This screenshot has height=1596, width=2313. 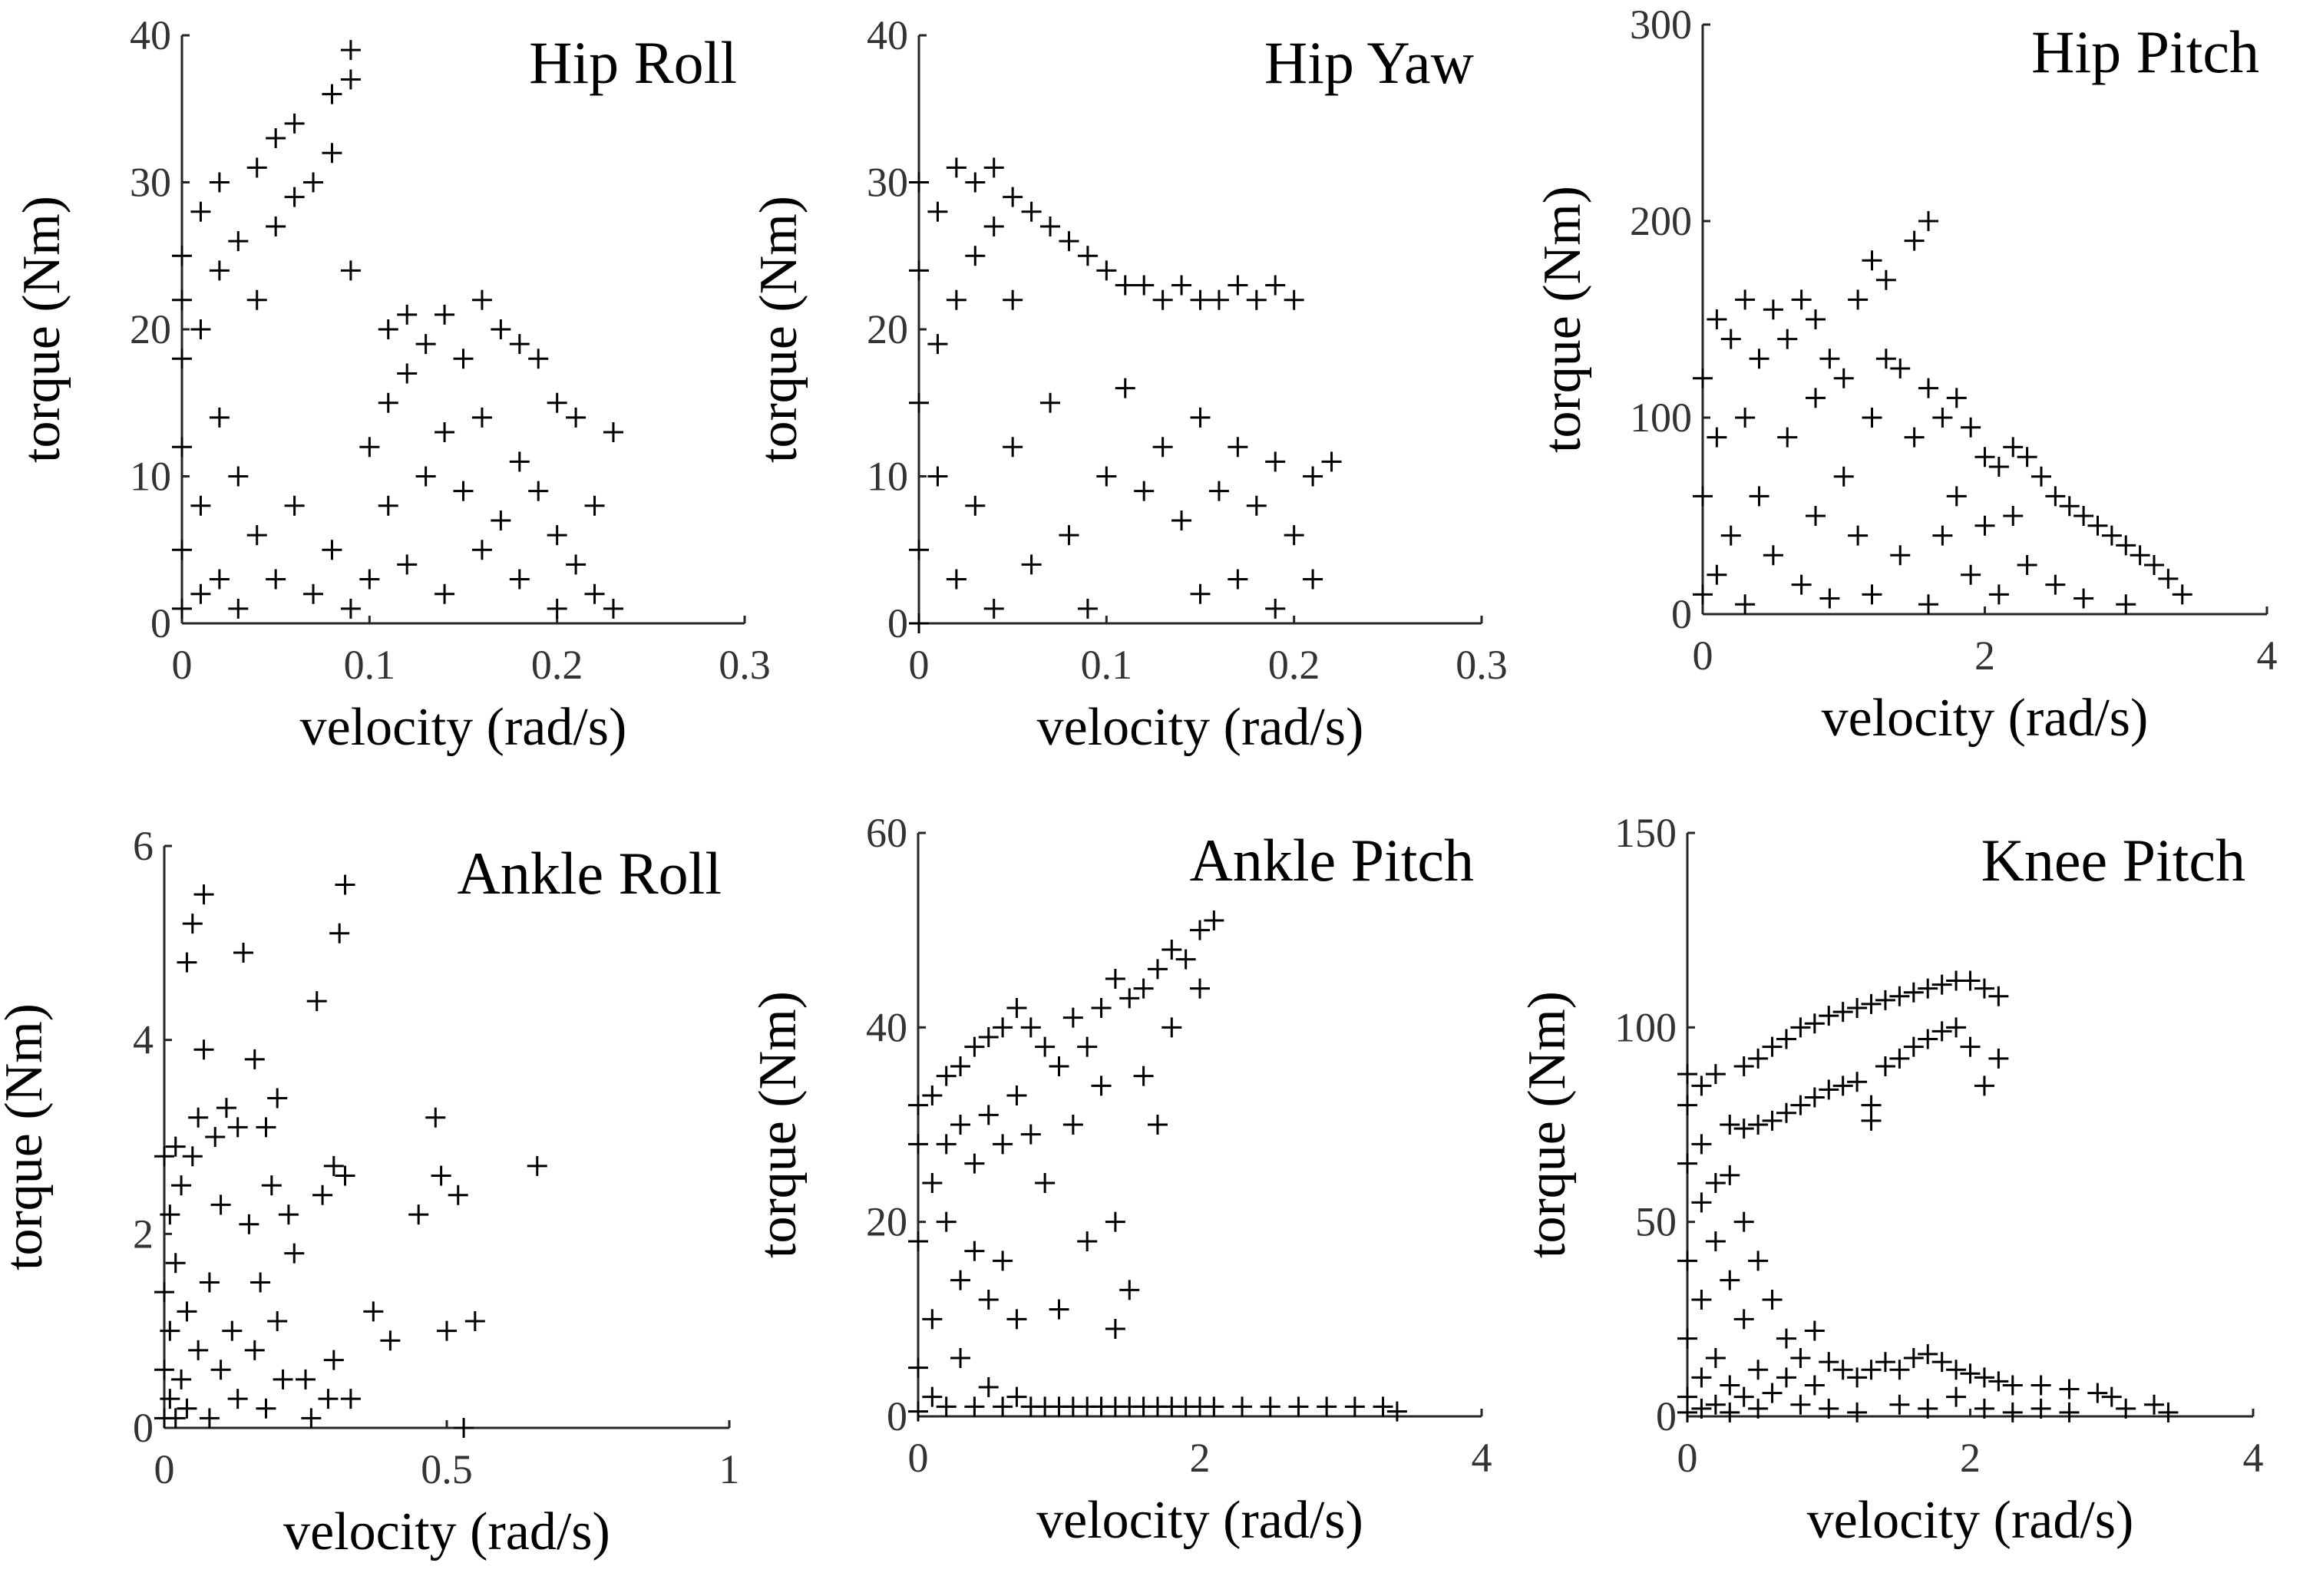 I want to click on y-tick-label: 40, so click(x=150, y=35).